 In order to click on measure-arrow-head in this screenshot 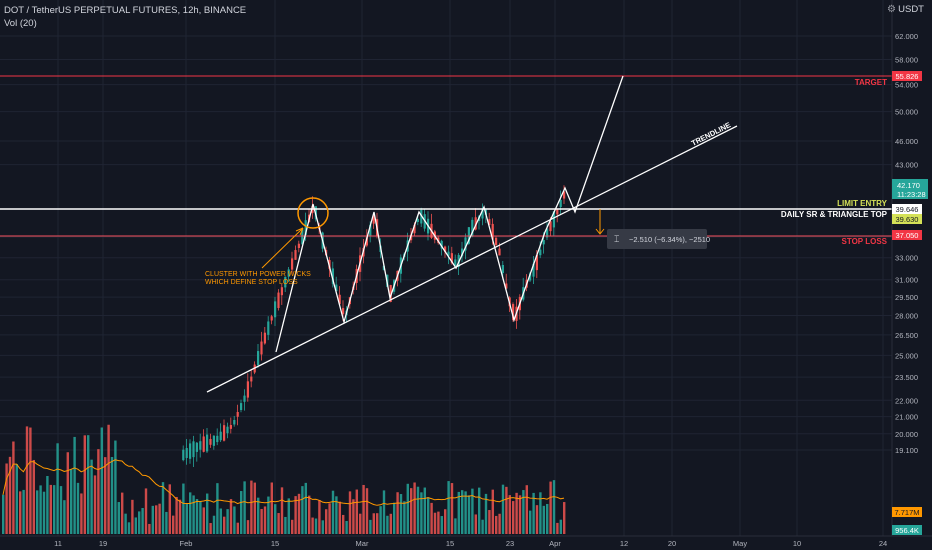, I will do `click(600, 231)`.